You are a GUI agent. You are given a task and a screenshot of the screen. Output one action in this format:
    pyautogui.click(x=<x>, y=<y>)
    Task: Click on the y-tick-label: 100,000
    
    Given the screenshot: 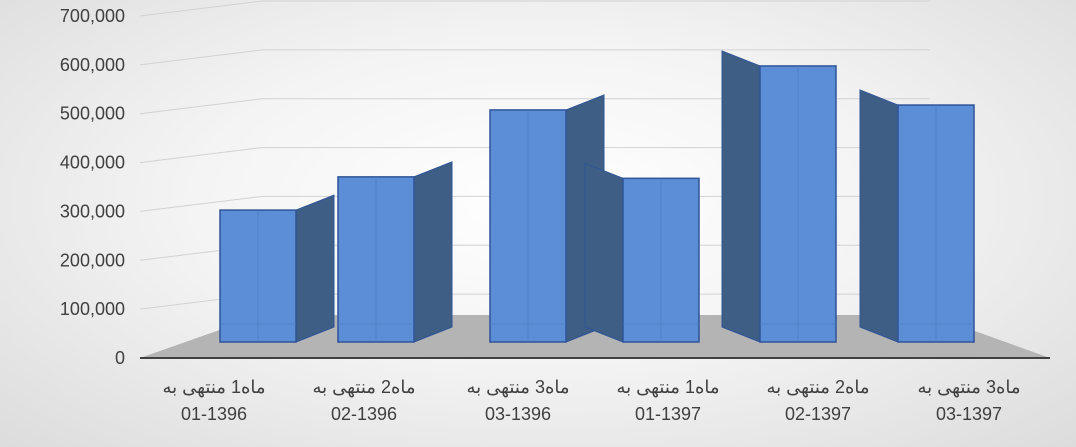 What is the action you would take?
    pyautogui.click(x=92, y=309)
    